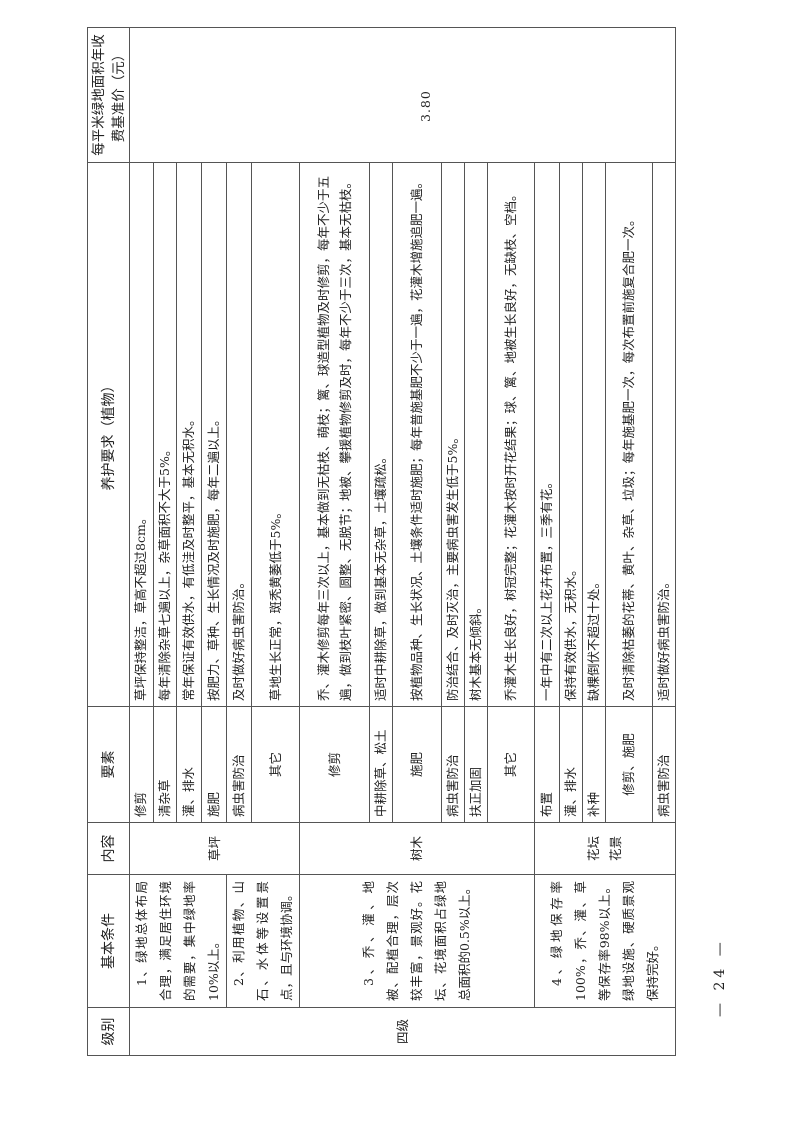 The width and height of the screenshot is (795, 1122). Describe the element at coordinates (108, 95) in the screenshot. I see `header-price: 每平米绿地面积年收费基准价（元）` at that location.